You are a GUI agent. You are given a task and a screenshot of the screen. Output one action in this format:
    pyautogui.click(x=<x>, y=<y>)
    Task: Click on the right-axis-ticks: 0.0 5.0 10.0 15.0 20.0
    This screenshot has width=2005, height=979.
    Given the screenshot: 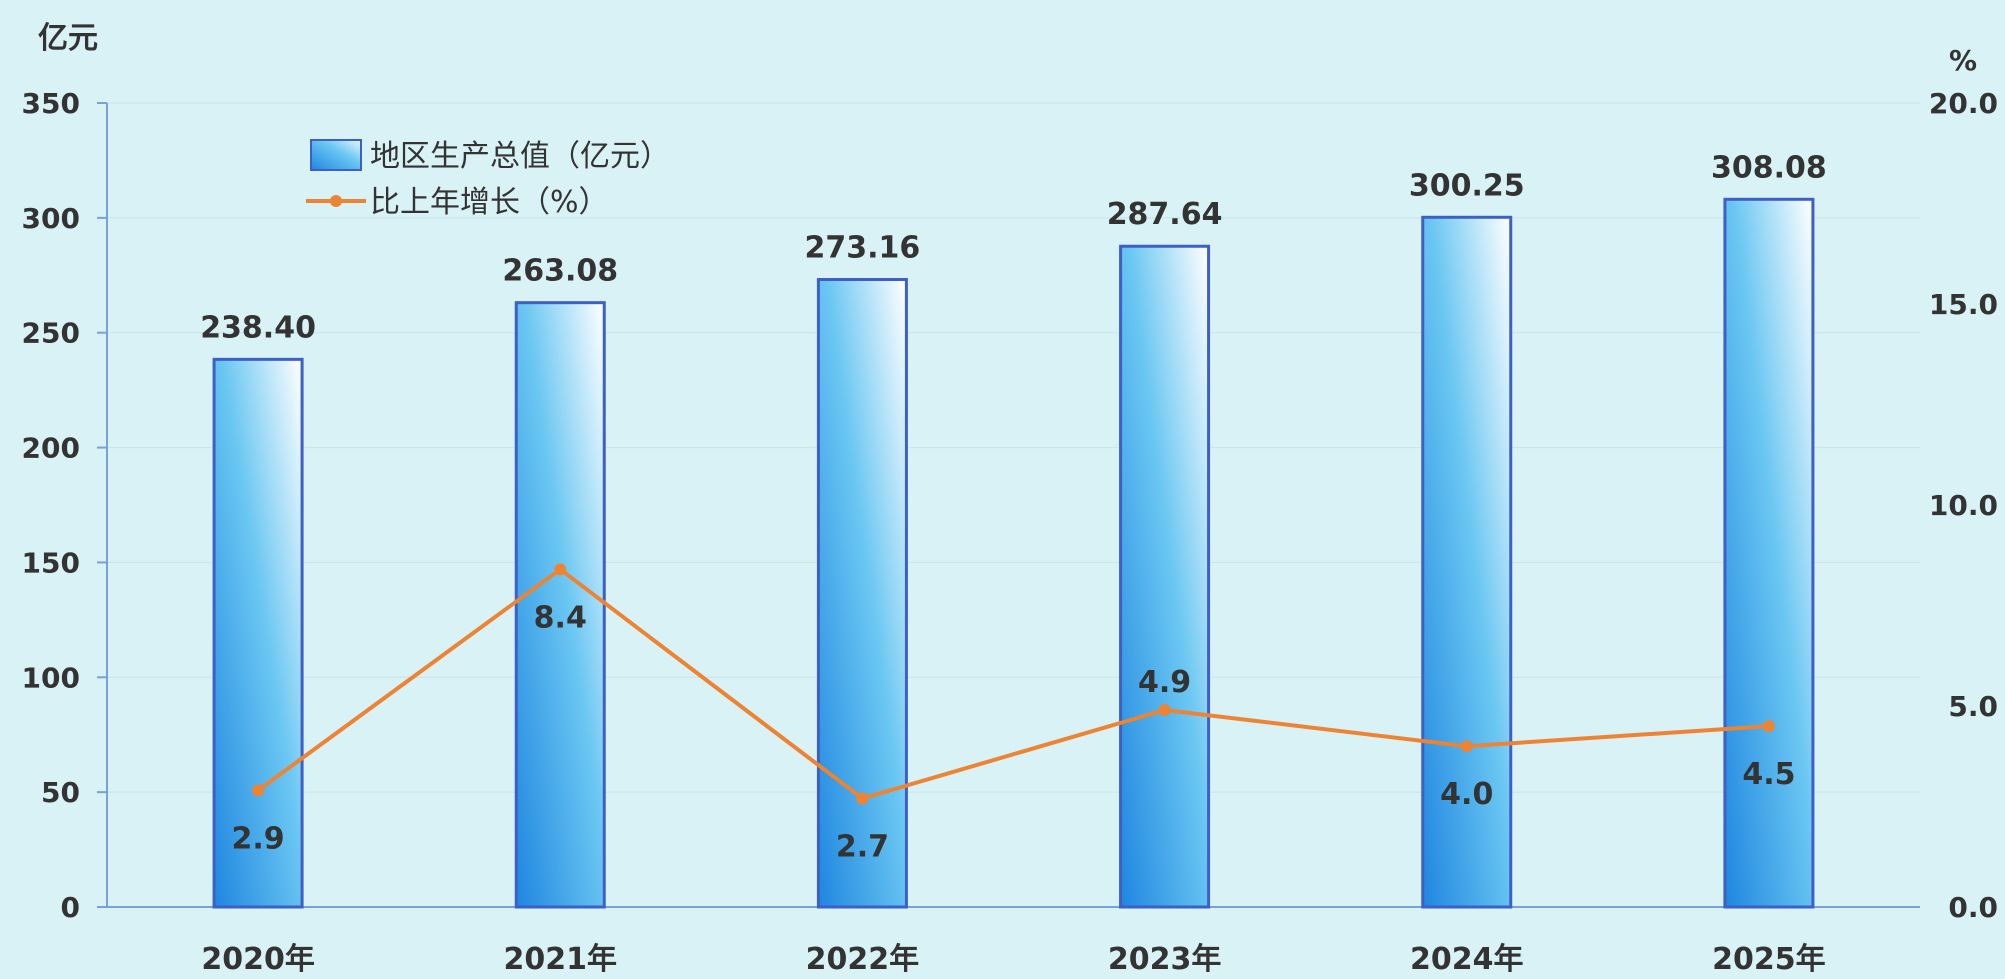 What is the action you would take?
    pyautogui.click(x=1963, y=505)
    